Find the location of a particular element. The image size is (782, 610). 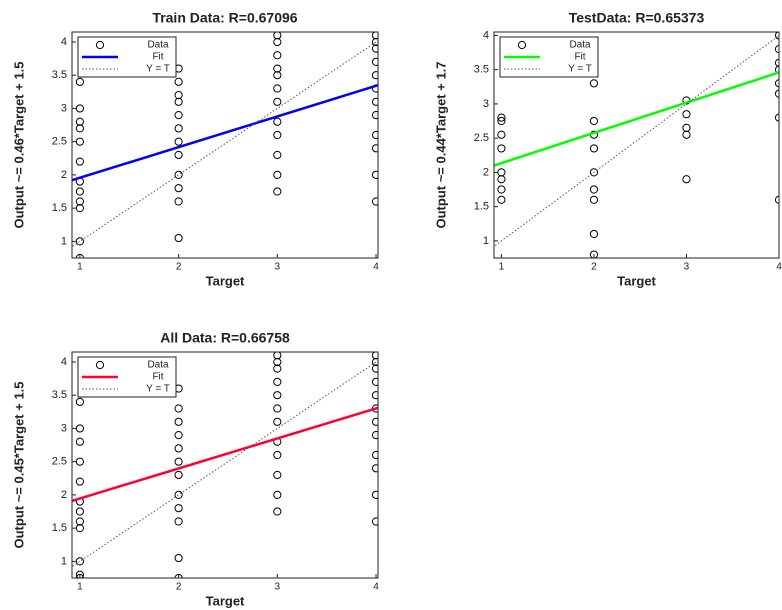

plot-content is located at coordinates (225, 465).